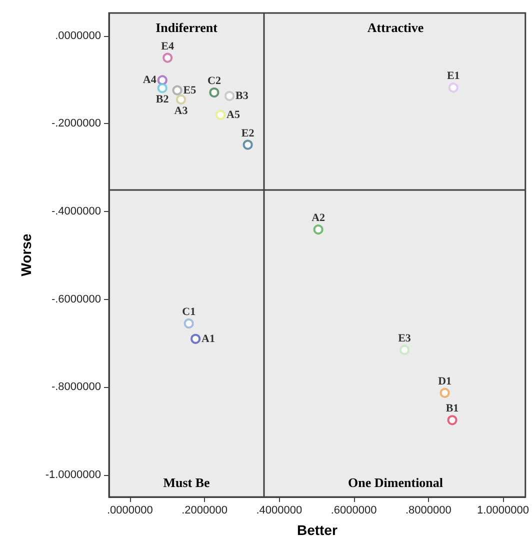 The image size is (532, 544). I want to click on x-axis-title: Better, so click(317, 530).